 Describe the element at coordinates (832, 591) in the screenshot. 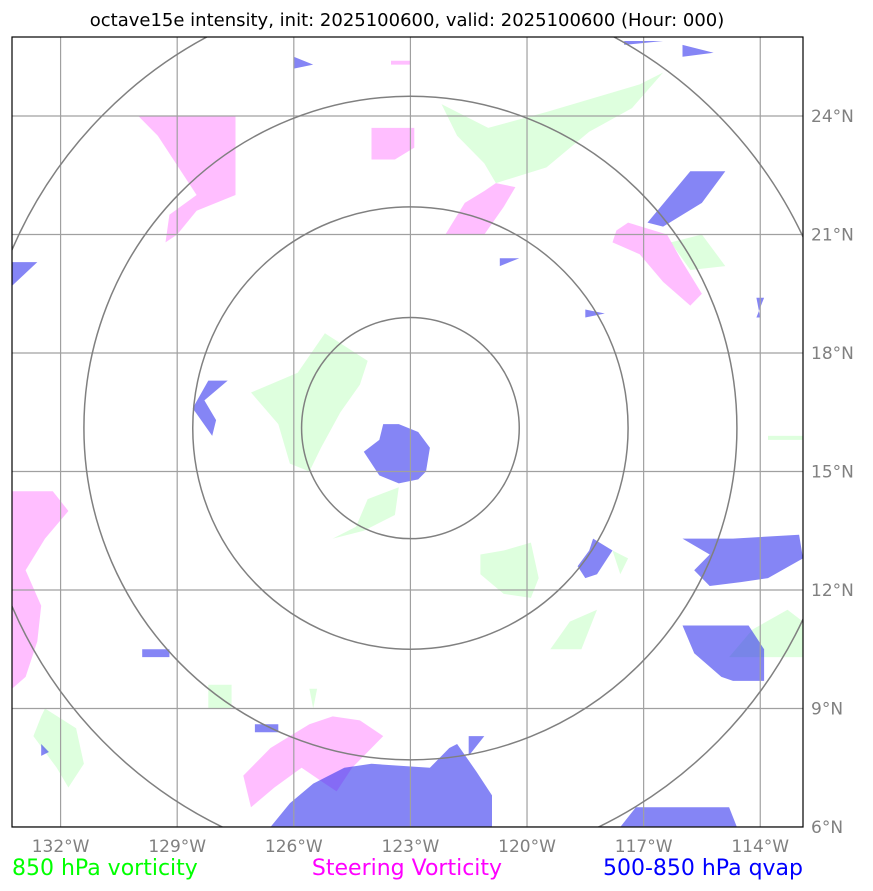

I see `y-tick-label: 12°N` at that location.